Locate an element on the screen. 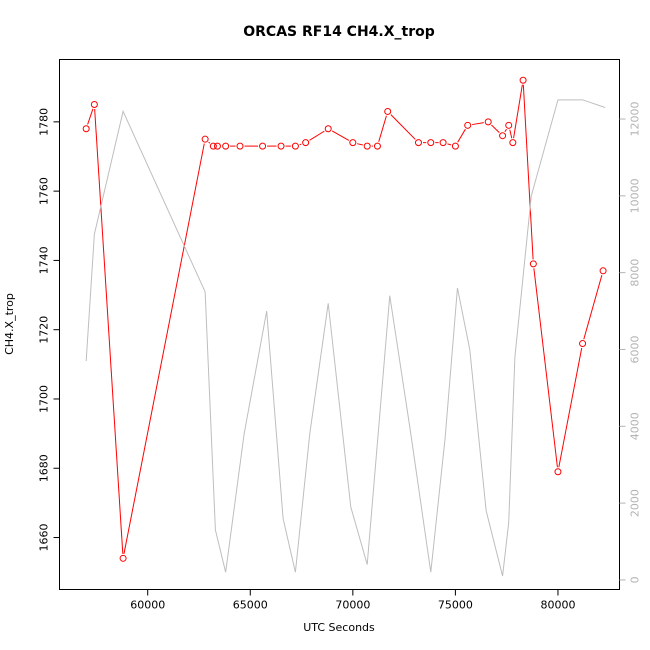  y2-tick-label: 8000 is located at coordinates (635, 273).